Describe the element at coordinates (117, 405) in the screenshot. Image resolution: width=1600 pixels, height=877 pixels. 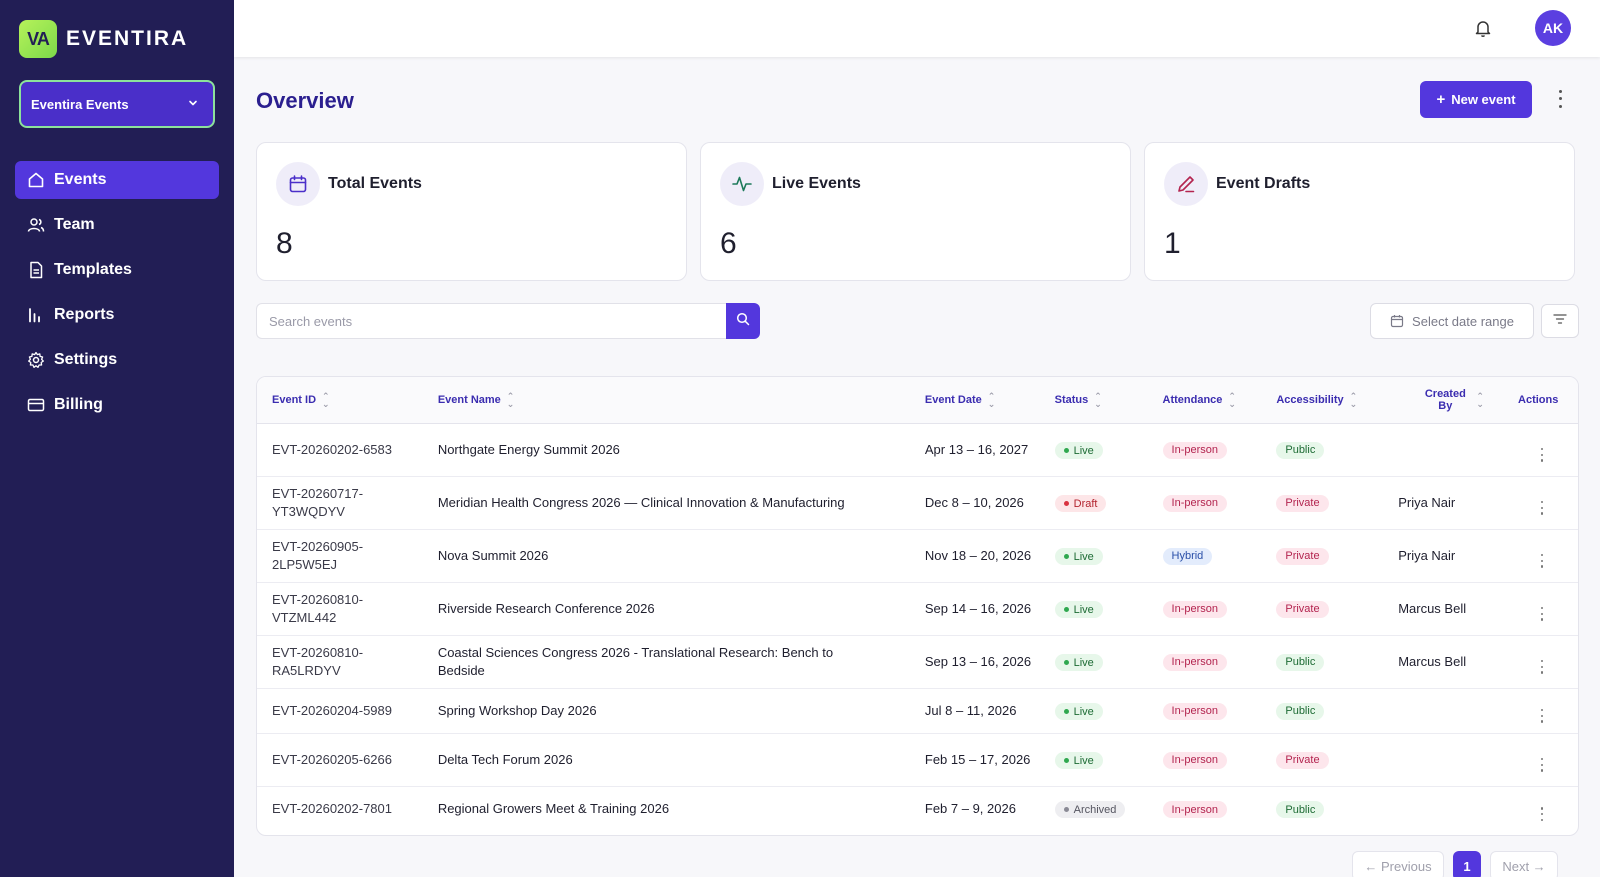
I see `sidebar-item-billing: Billing` at that location.